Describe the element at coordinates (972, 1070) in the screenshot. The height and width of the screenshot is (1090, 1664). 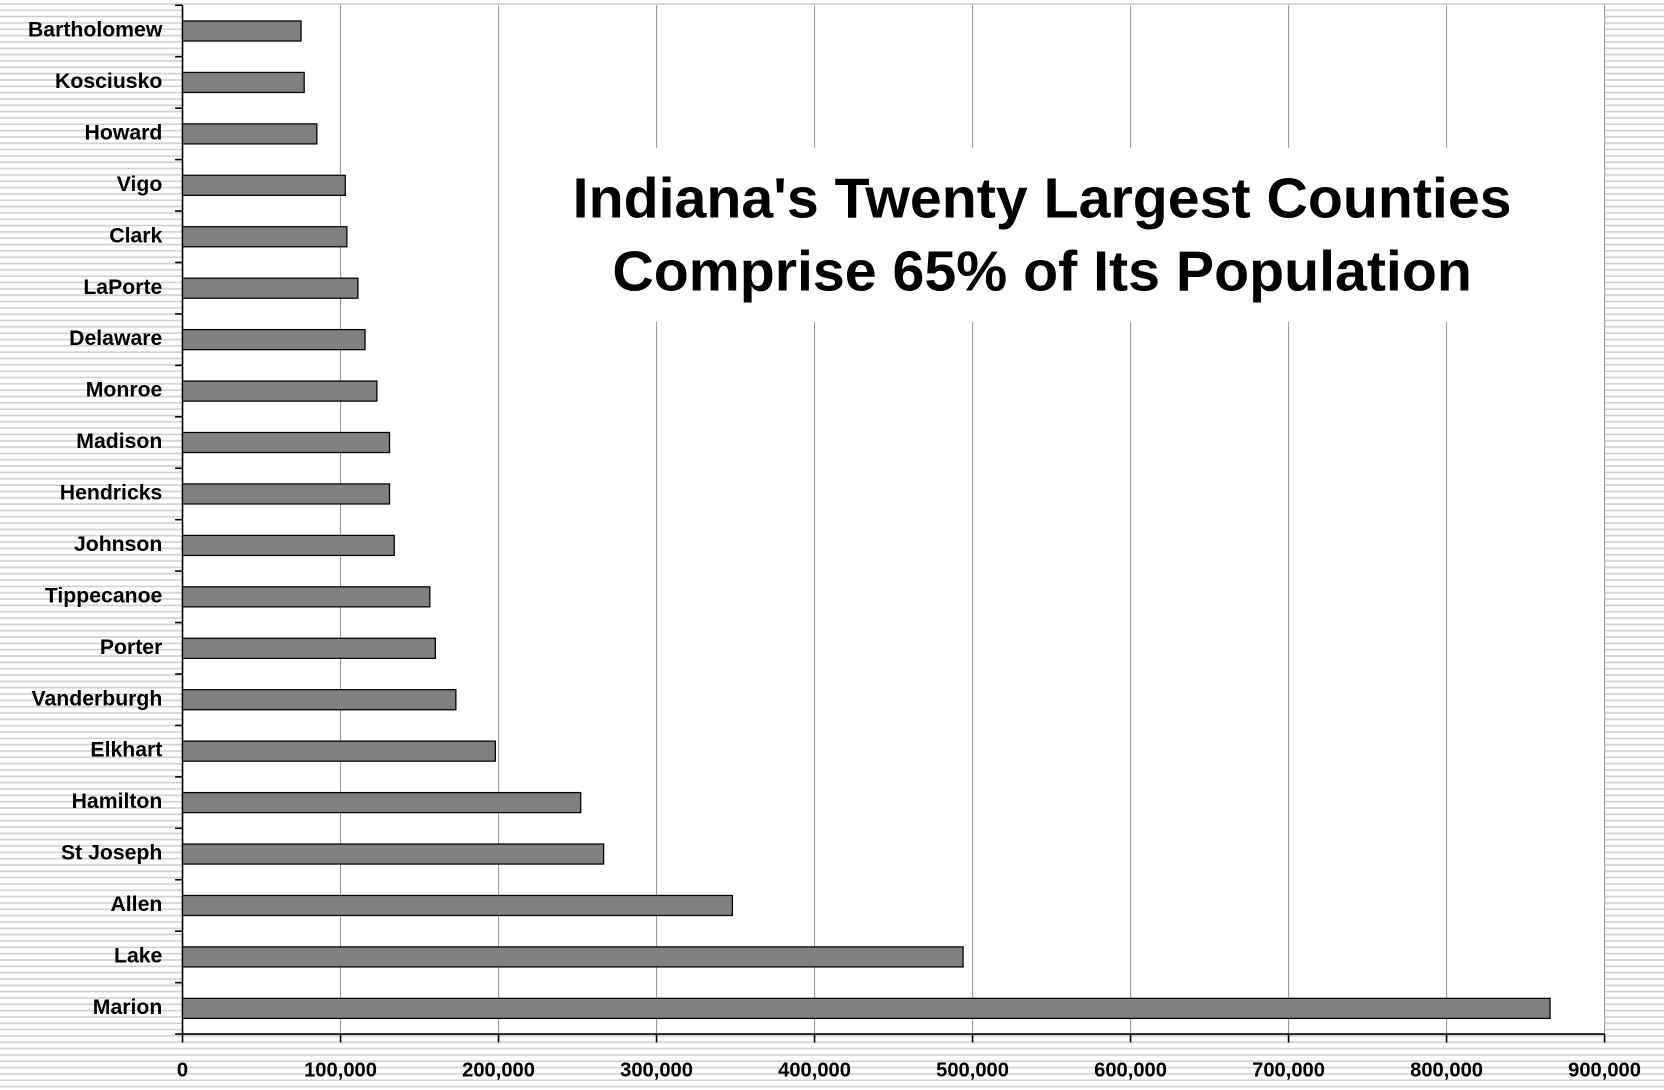
I see `x-tick-label: 500,000` at that location.